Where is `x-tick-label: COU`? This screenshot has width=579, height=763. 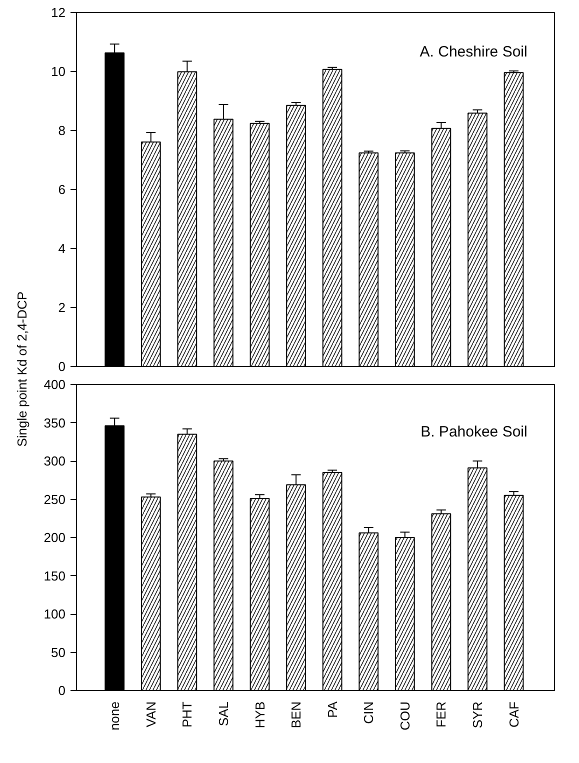 x-tick-label: COU is located at coordinates (404, 716).